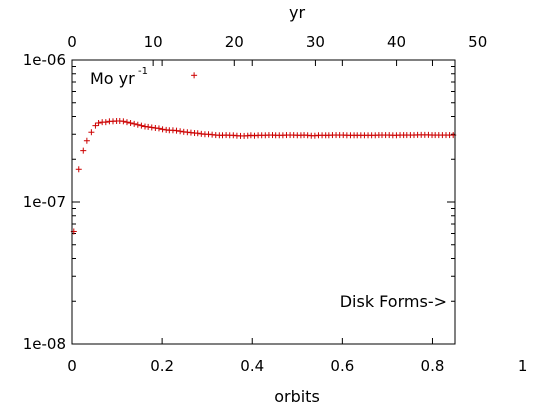 The image size is (545, 418). Describe the element at coordinates (153, 42) in the screenshot. I see `x2-tick-label: 10` at that location.